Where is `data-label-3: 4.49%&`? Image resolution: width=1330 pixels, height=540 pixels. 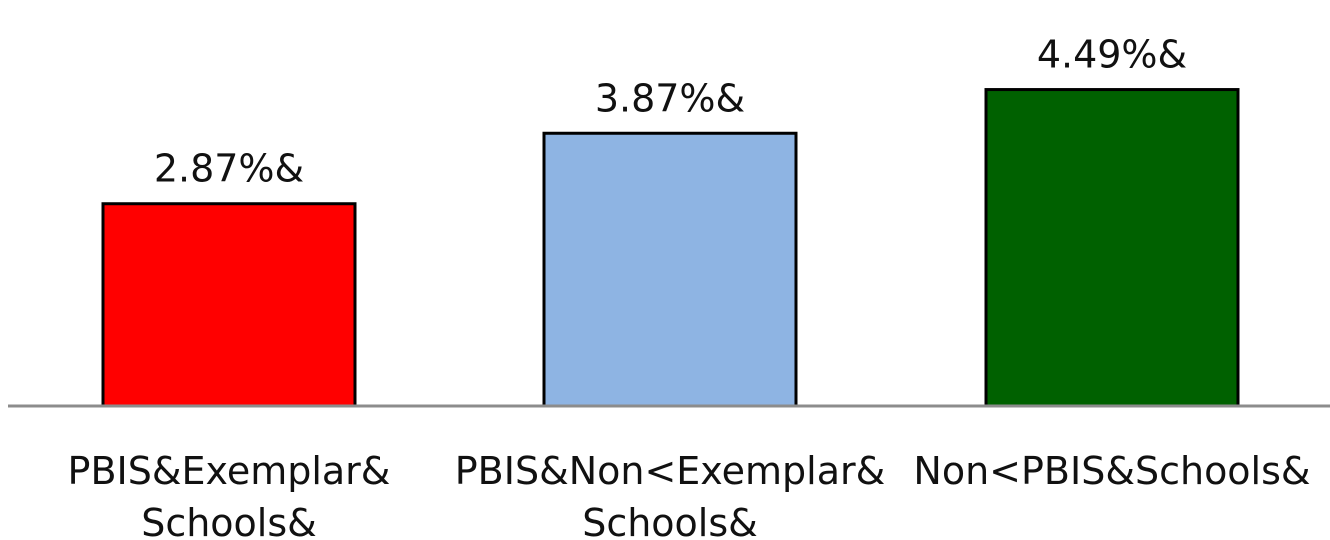 data-label-3: 4.49%& is located at coordinates (1112, 55).